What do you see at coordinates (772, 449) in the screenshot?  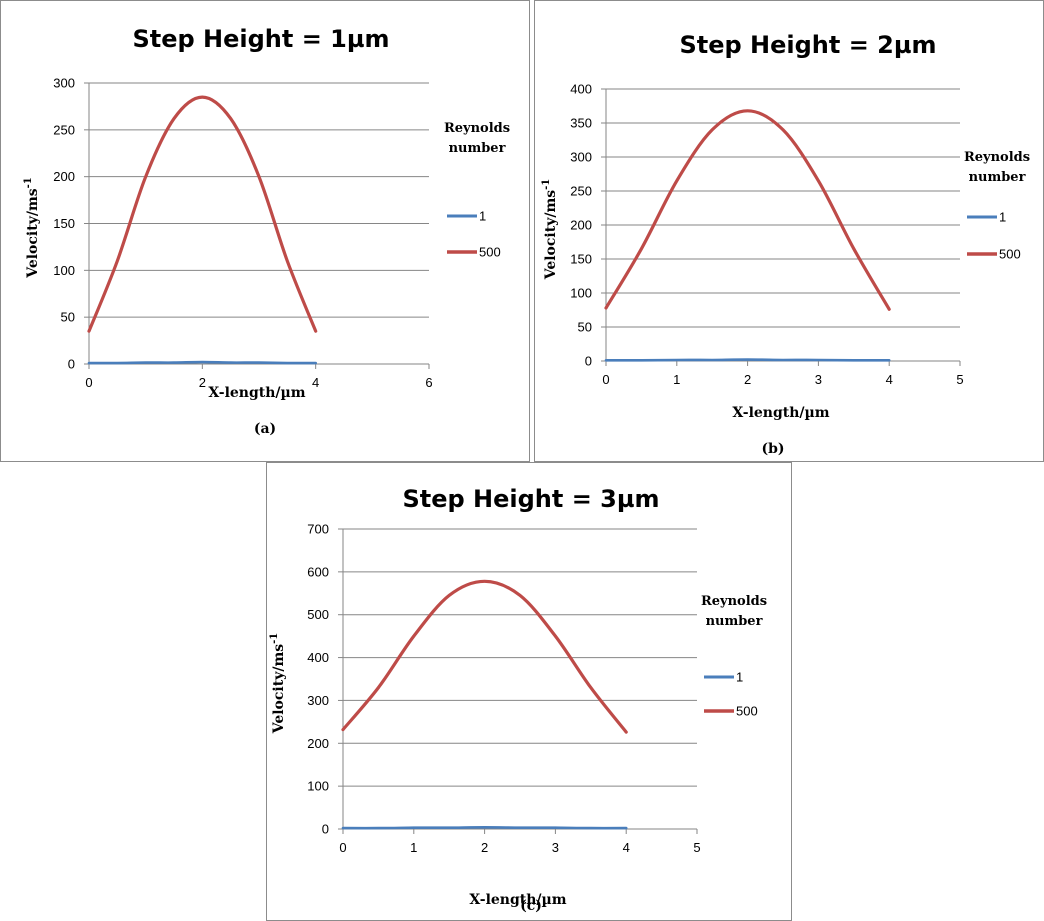 I see `panel-label: (b)` at bounding box center [772, 449].